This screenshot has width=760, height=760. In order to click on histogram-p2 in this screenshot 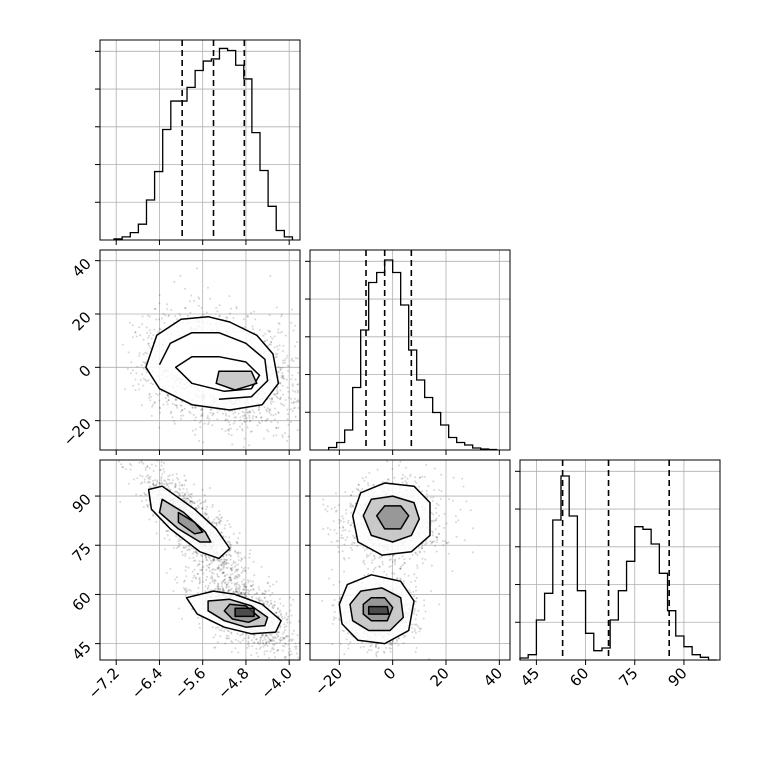, I will do `click(408, 352)`.